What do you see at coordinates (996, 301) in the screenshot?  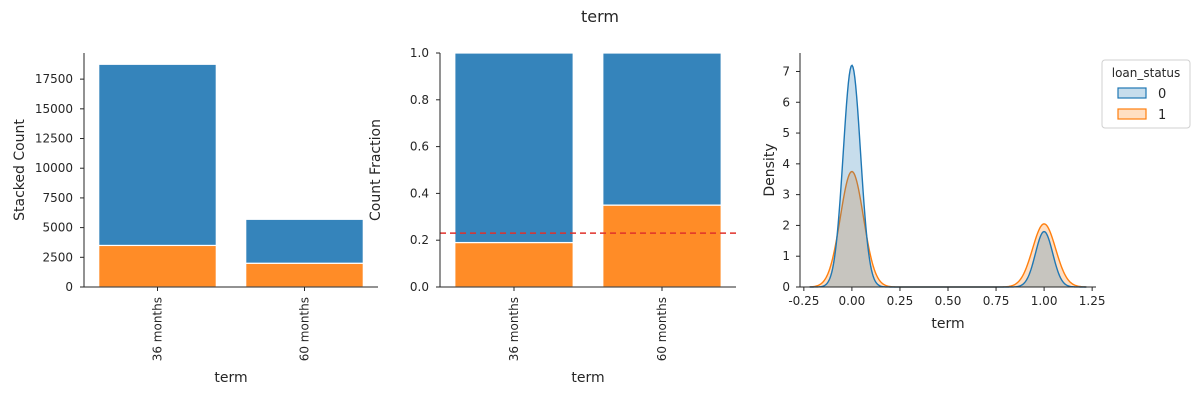 I see `x-tick-label: 0.75` at bounding box center [996, 301].